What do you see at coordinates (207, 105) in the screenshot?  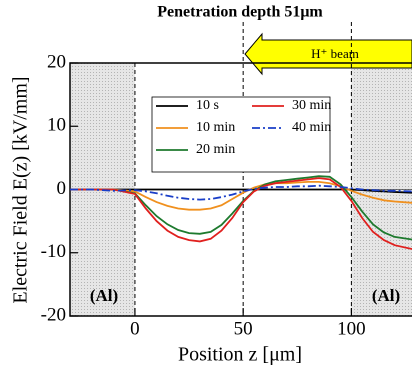 I see `legend-label: 10 s` at bounding box center [207, 105].